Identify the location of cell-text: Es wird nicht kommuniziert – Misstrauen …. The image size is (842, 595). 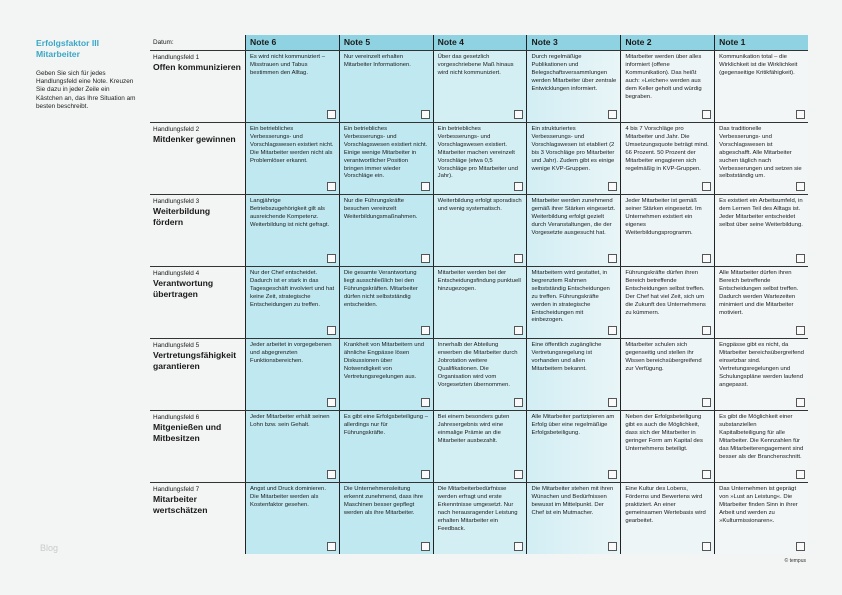
(287, 65).